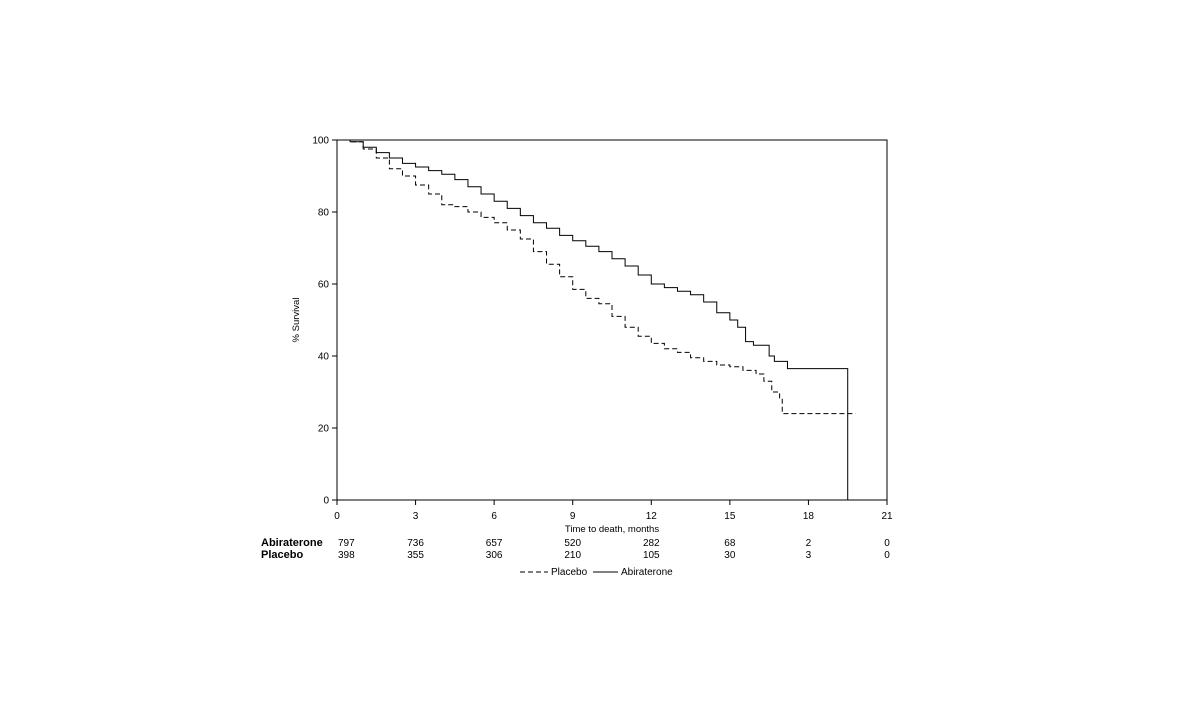 This screenshot has width=1187, height=711. I want to click on y-tick-label: 40, so click(324, 357).